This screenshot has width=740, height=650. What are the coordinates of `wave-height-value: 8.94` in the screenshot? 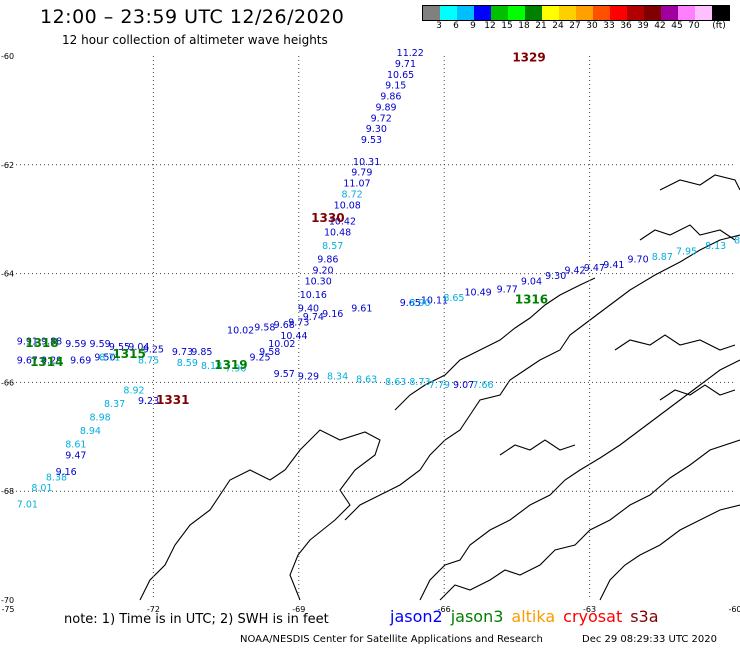 It's located at (90, 431).